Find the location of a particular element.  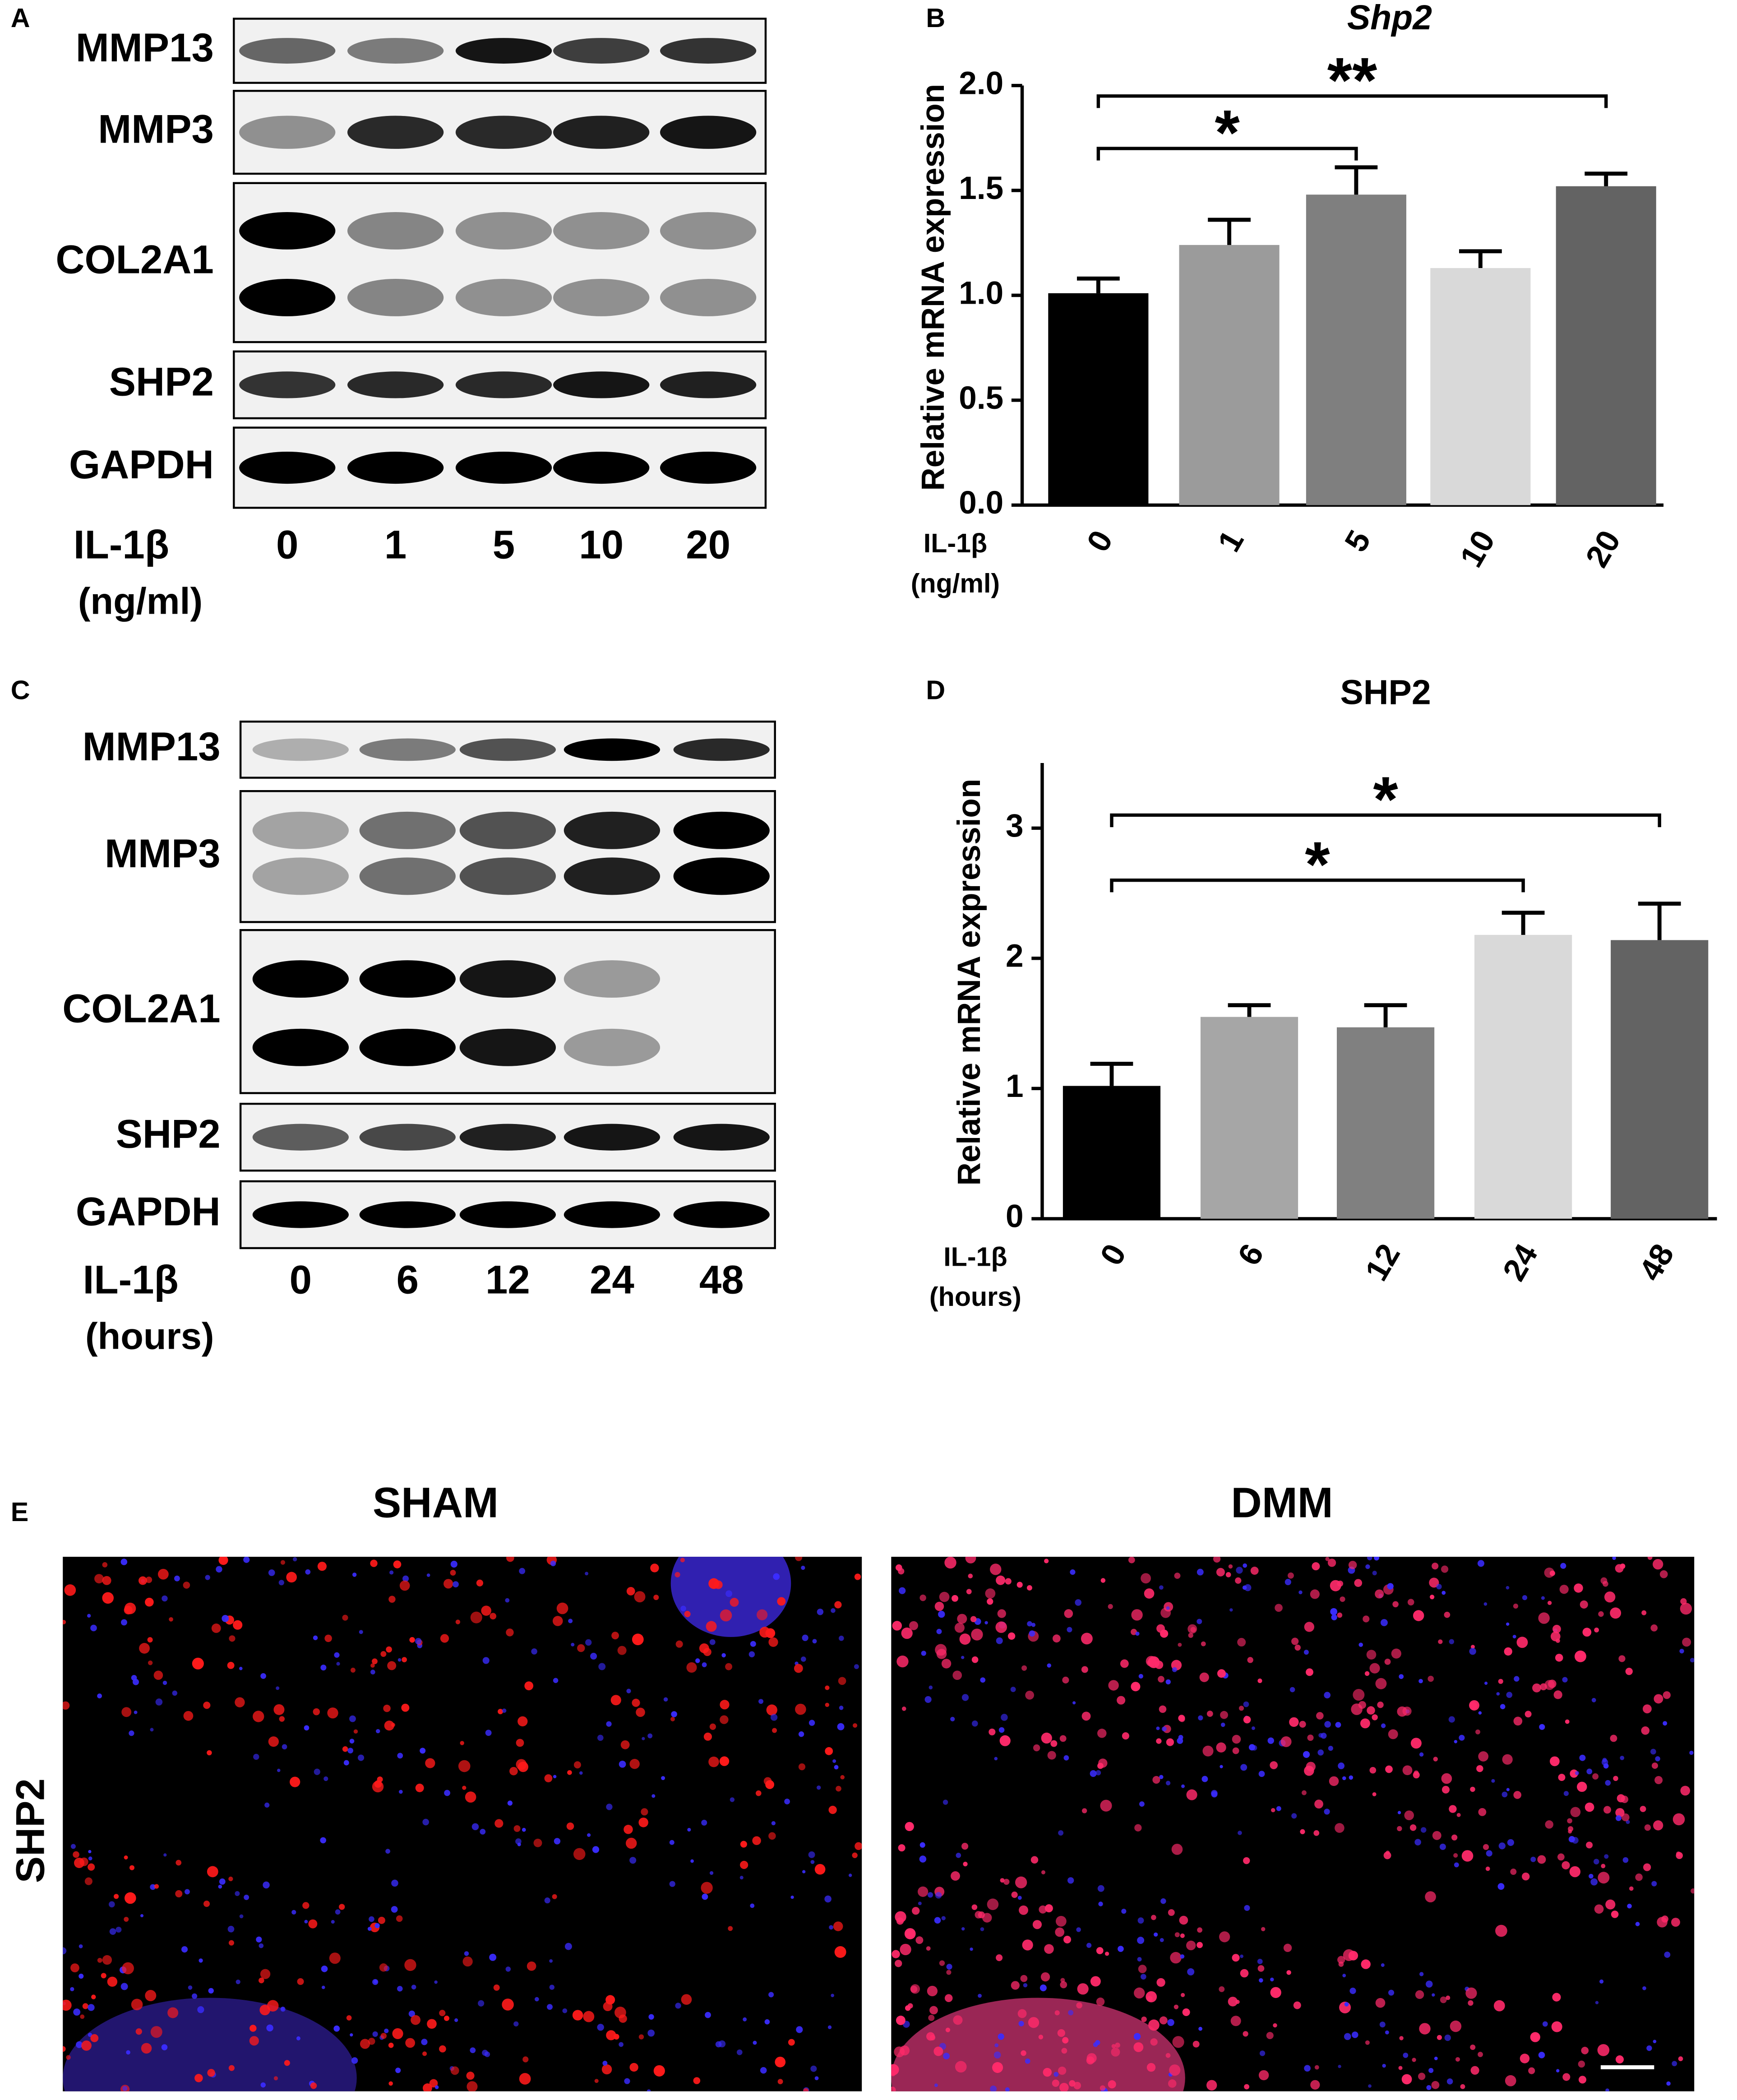

bar is located at coordinates (1606, 345).